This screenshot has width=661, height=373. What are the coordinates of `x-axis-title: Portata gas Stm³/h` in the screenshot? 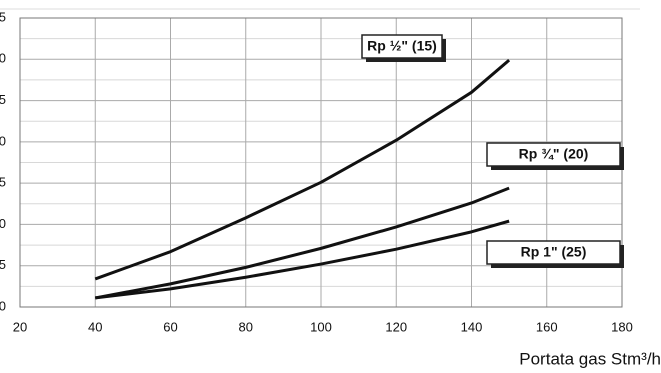 It's located at (590, 358).